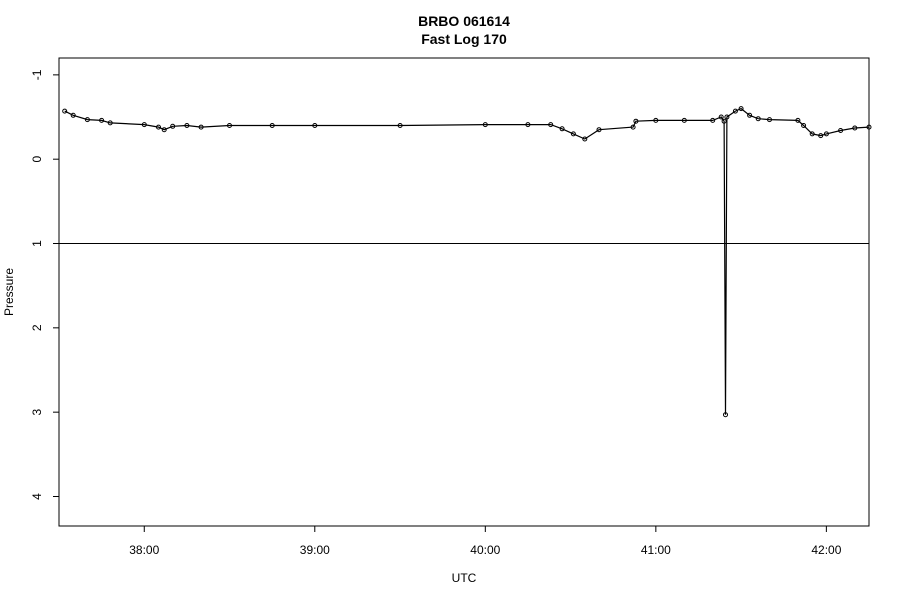 The width and height of the screenshot is (900, 600). I want to click on x-axis: 38:00 39:00 40:00 41:00 42:00, so click(485, 541).